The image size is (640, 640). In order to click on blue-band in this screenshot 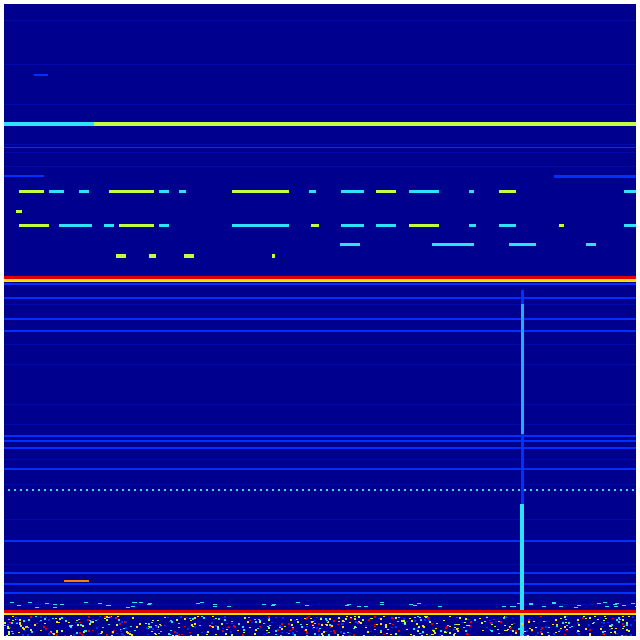, I will do `click(320, 441)`.